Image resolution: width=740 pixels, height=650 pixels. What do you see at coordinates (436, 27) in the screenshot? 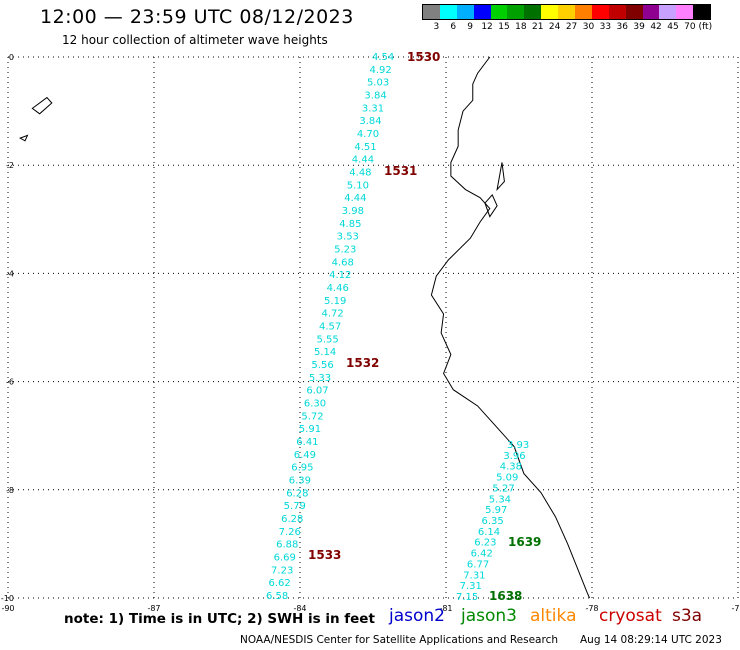
I see `legend-label: 3` at bounding box center [436, 27].